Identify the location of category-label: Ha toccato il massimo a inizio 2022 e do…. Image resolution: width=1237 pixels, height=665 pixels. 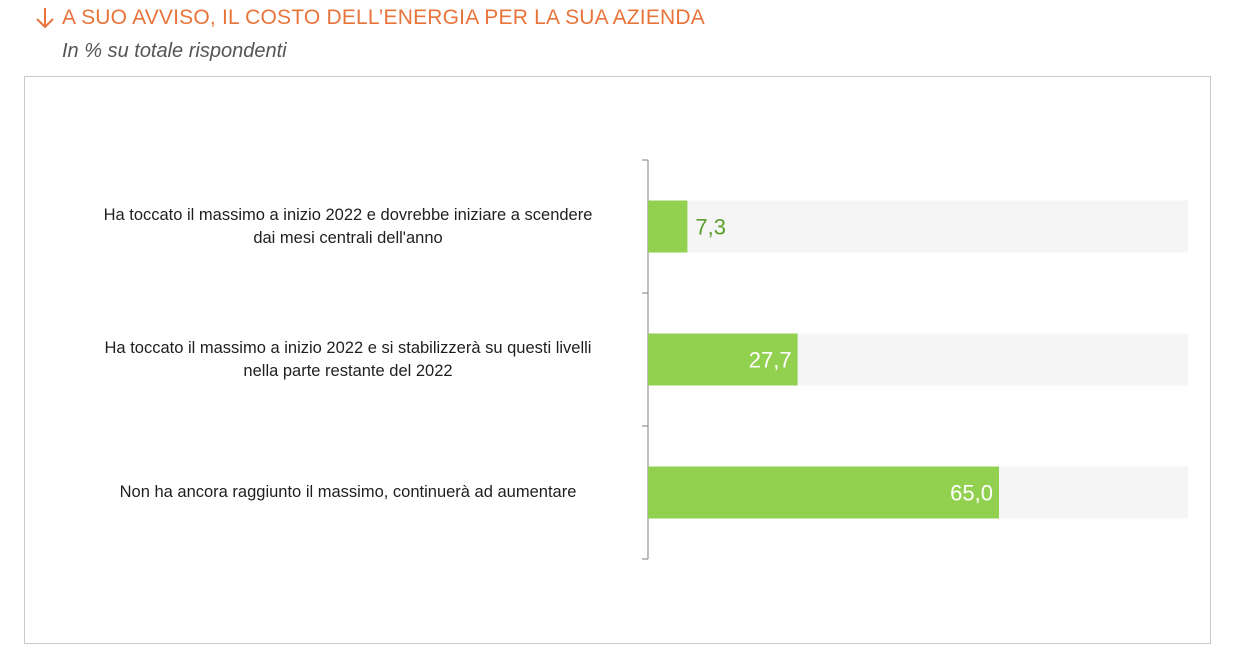
(348, 227).